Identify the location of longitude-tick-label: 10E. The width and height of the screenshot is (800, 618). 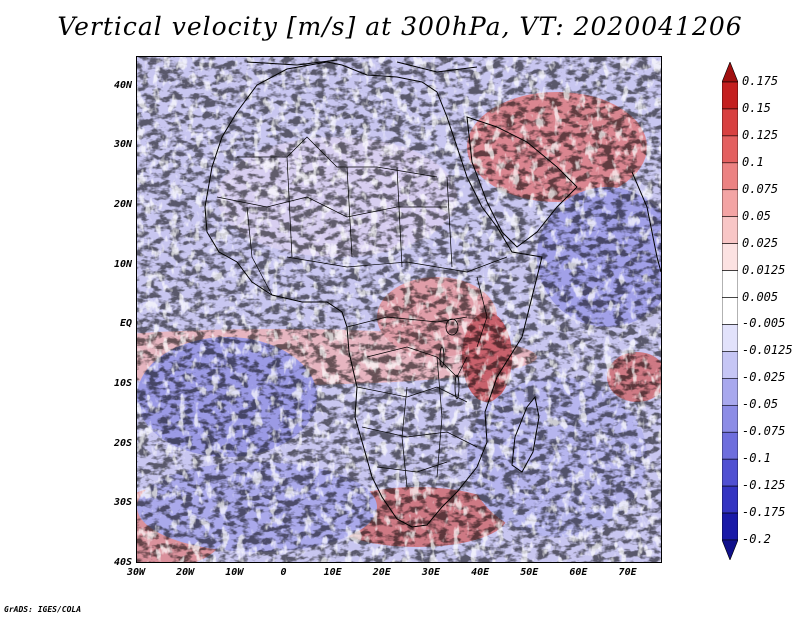
(332, 572).